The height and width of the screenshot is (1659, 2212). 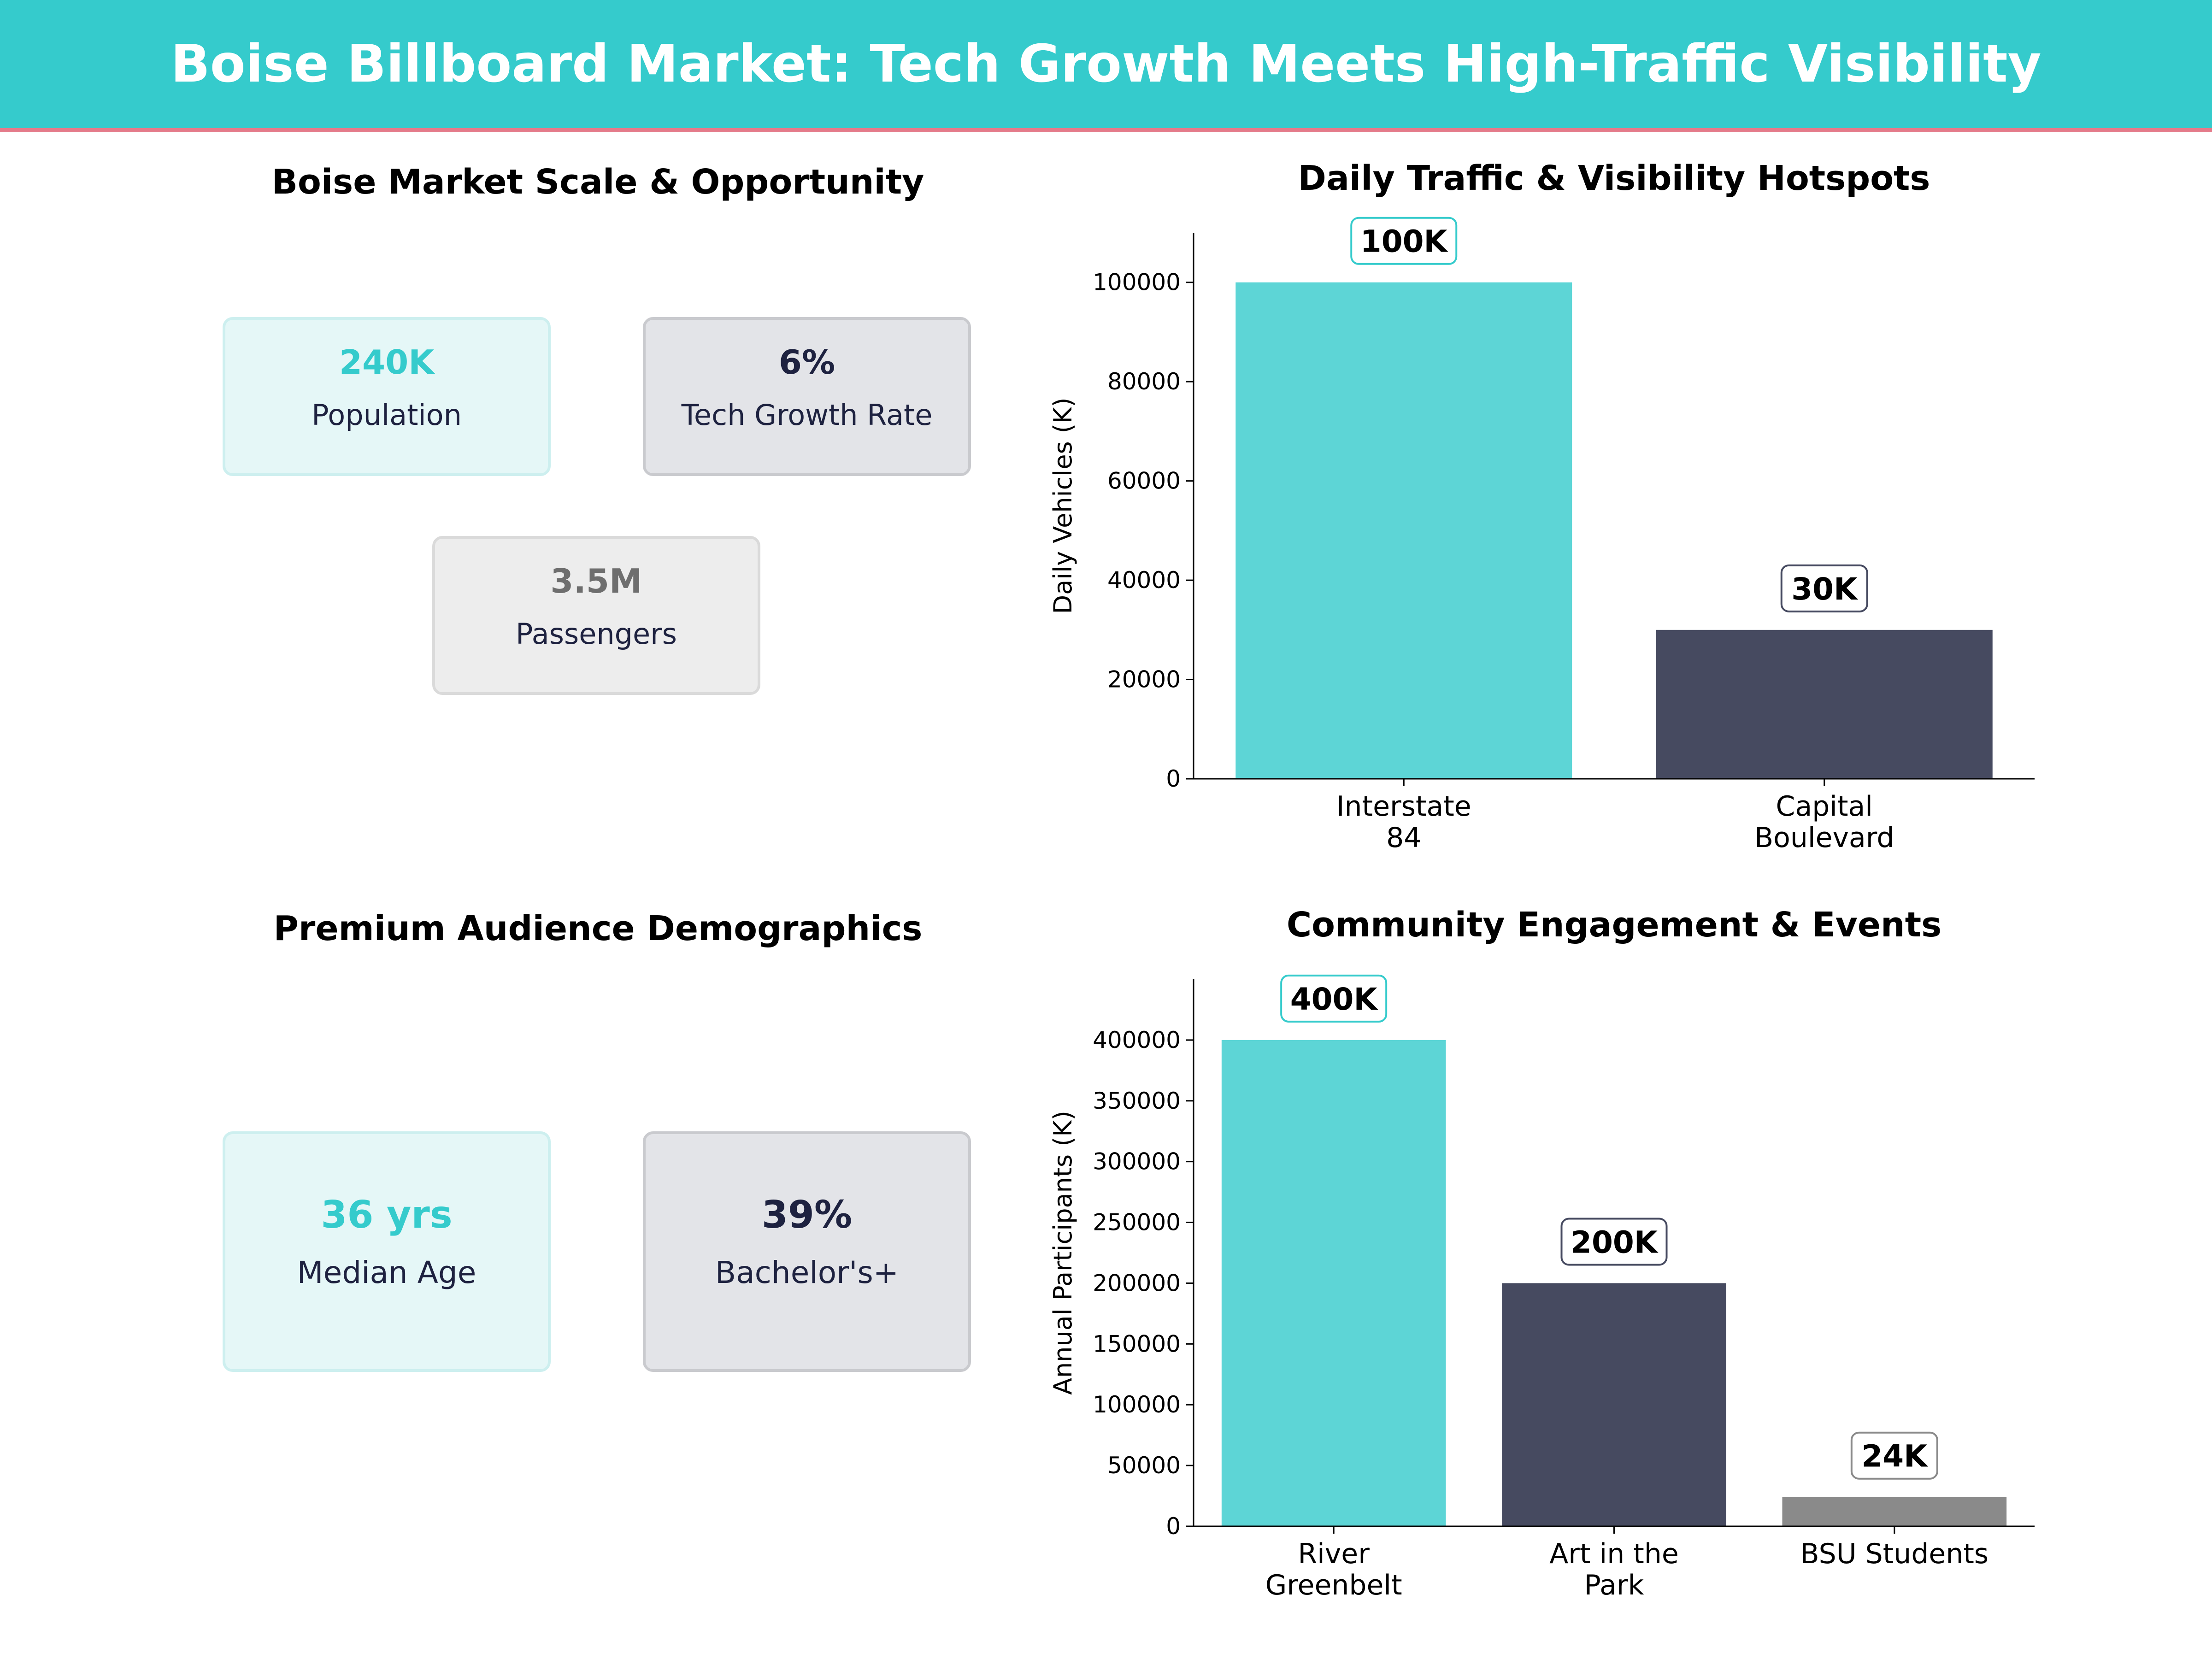 I want to click on x-tick-label-2-0: BSU Students, so click(x=1894, y=1554).